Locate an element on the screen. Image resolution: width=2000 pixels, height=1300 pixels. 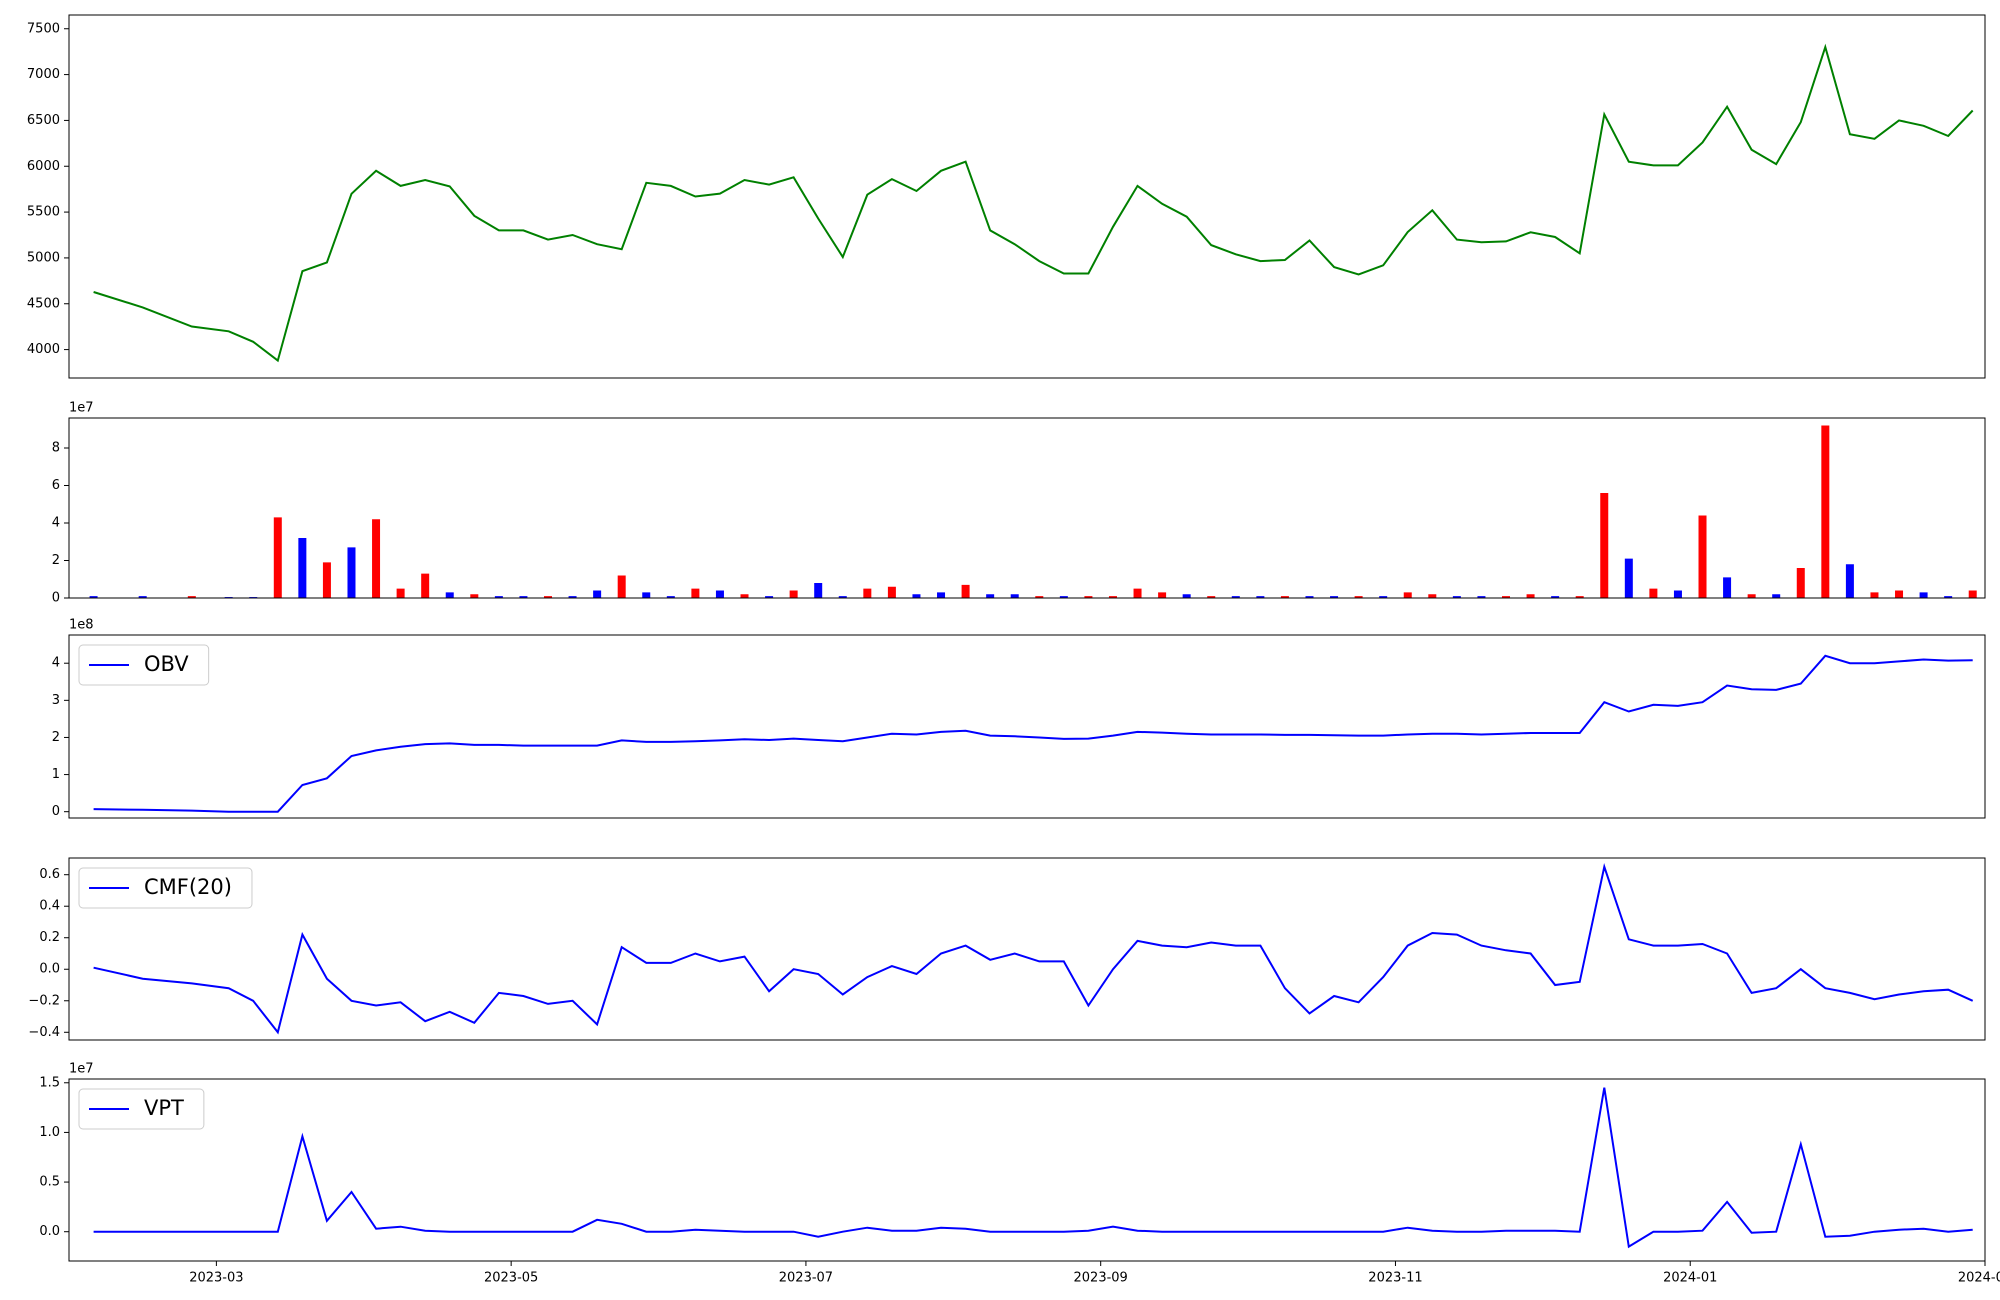
y-tick-label: 6 is located at coordinates (56, 485).